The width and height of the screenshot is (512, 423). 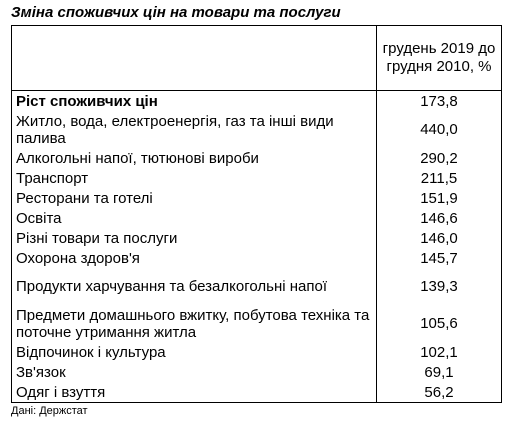 I want to click on row-value: 69,1, so click(x=439, y=372).